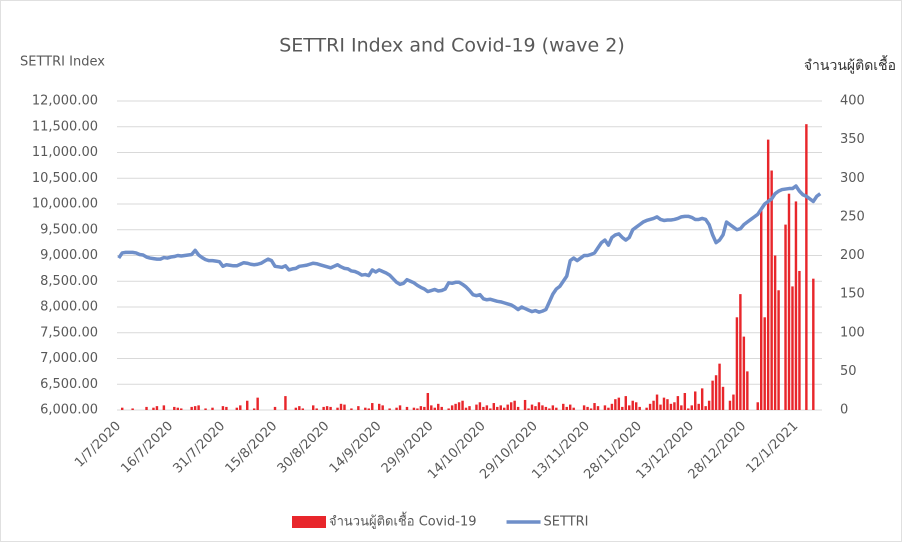 This screenshot has height=542, width=902. What do you see at coordinates (852, 139) in the screenshot?
I see `y2-tick-label: 350` at bounding box center [852, 139].